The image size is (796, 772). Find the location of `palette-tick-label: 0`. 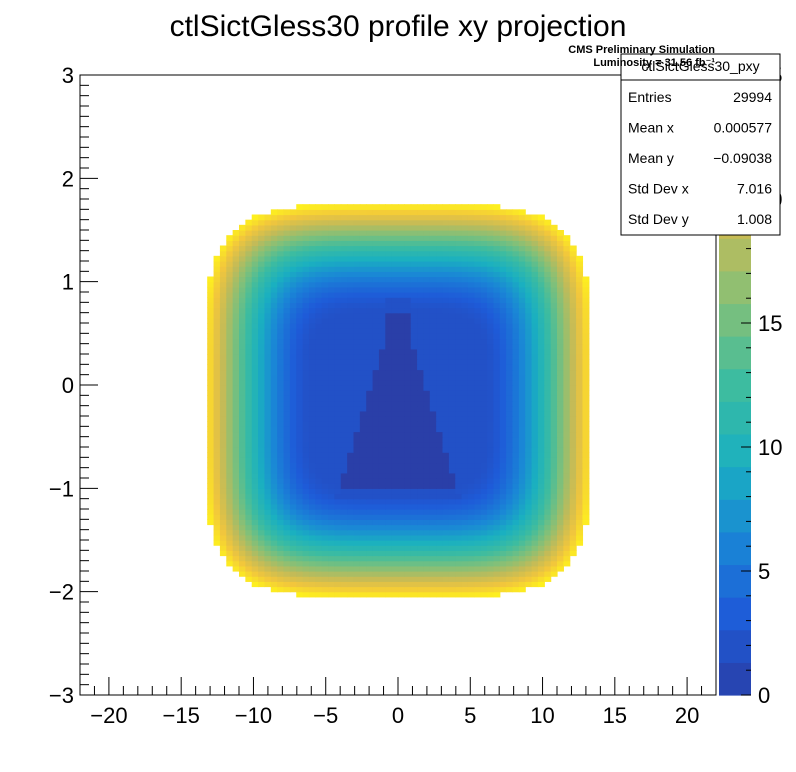

palette-tick-label: 0 is located at coordinates (764, 695).